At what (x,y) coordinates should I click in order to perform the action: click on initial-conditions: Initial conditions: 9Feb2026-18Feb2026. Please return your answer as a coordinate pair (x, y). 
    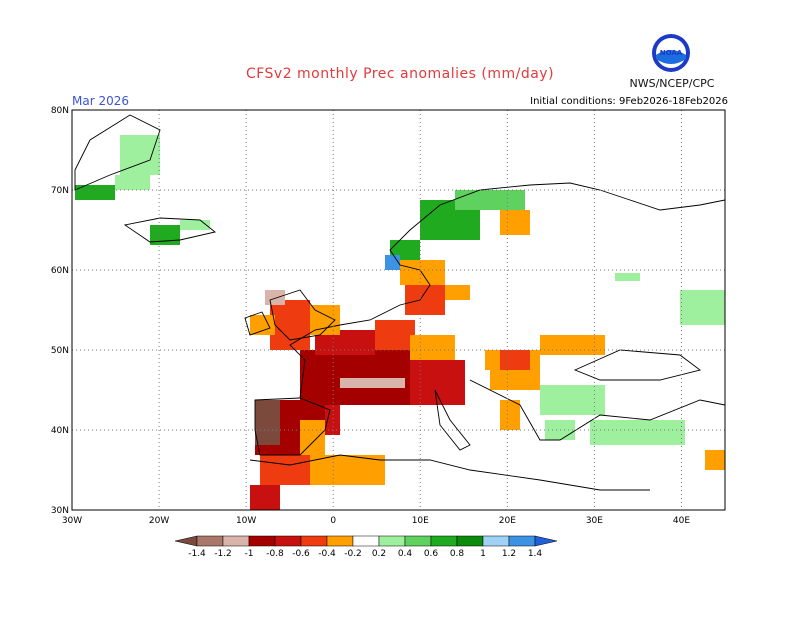
    Looking at the image, I should click on (629, 101).